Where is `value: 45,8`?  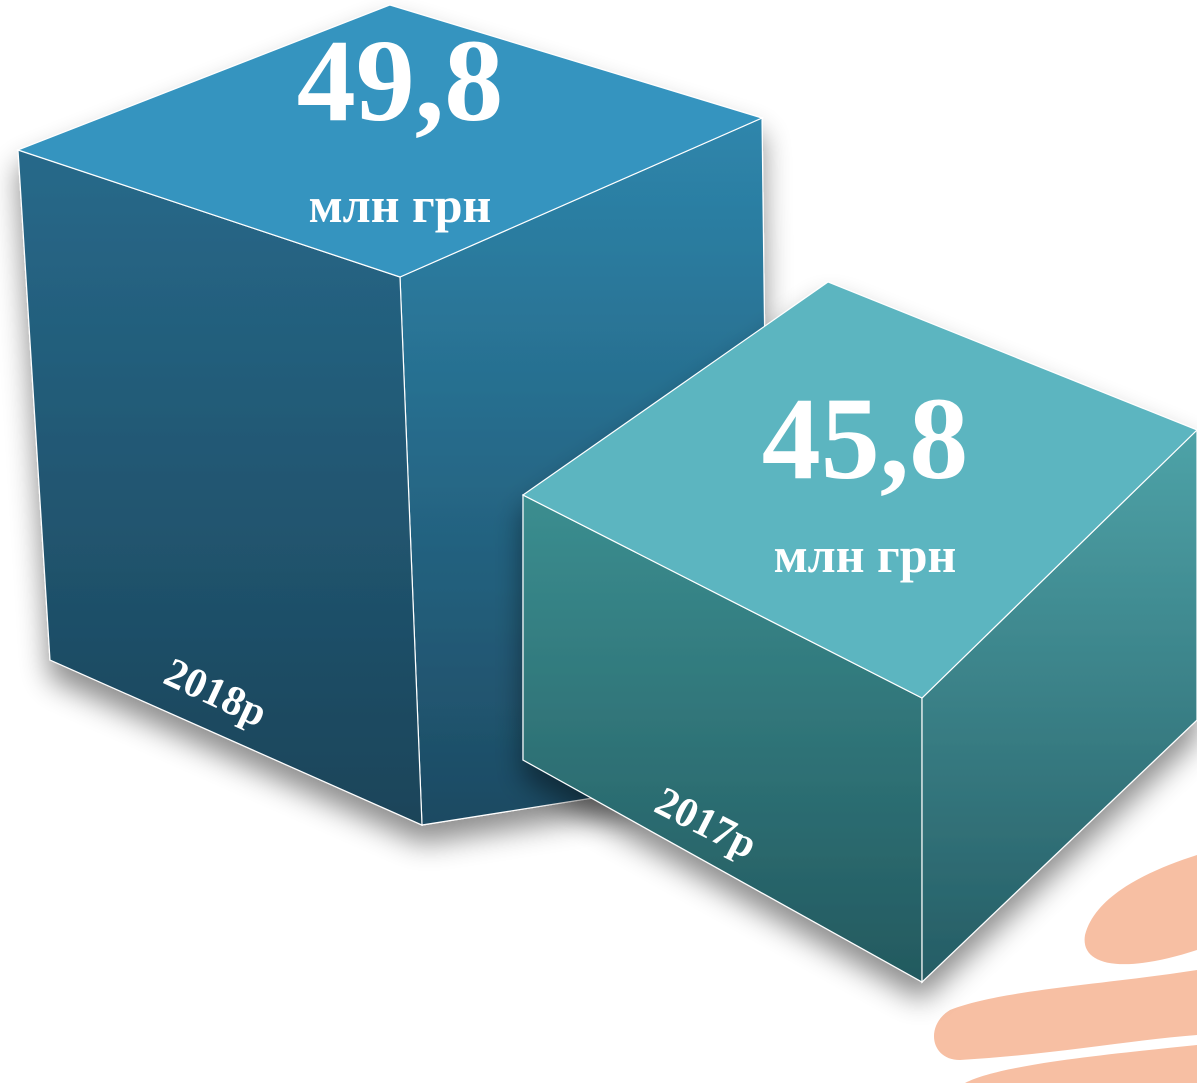 value: 45,8 is located at coordinates (865, 438).